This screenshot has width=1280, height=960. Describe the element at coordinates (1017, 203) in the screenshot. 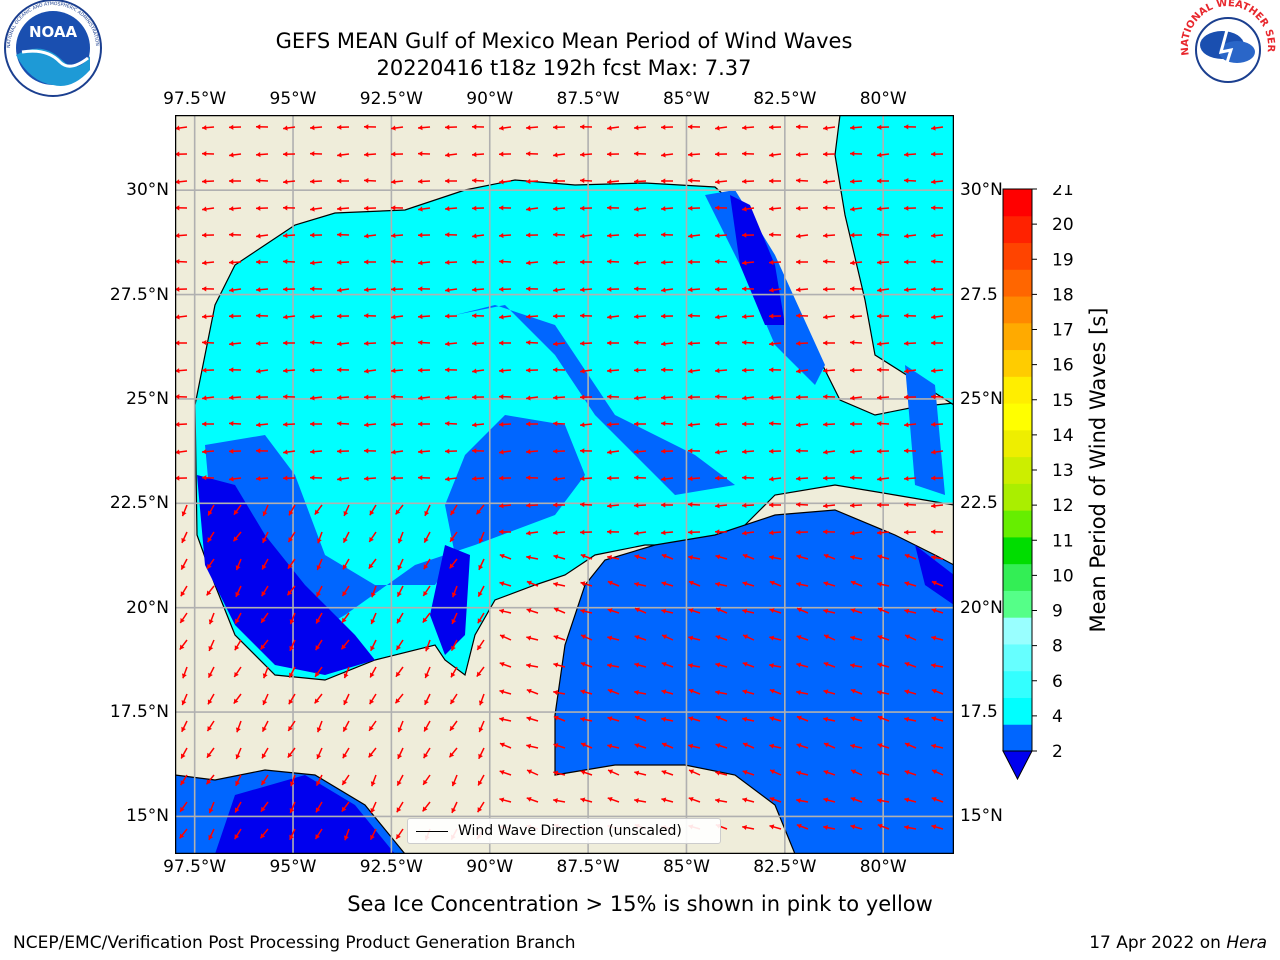

I see `colorbar-segment` at that location.